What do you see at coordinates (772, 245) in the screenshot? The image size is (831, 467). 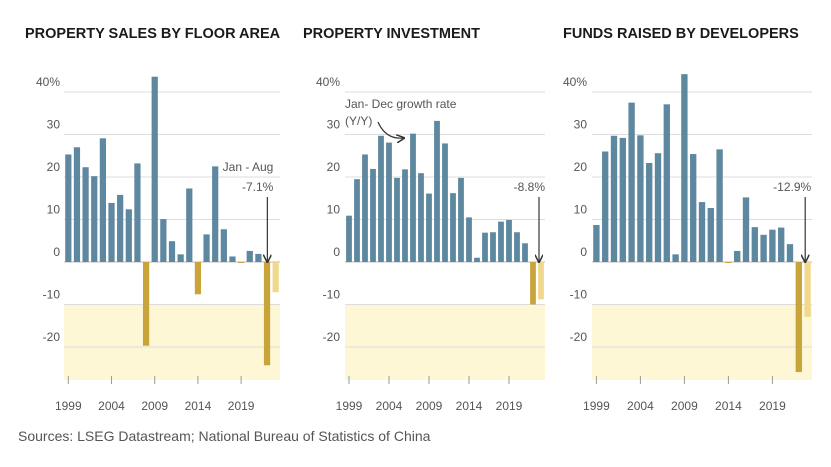 I see `bar-2019` at bounding box center [772, 245].